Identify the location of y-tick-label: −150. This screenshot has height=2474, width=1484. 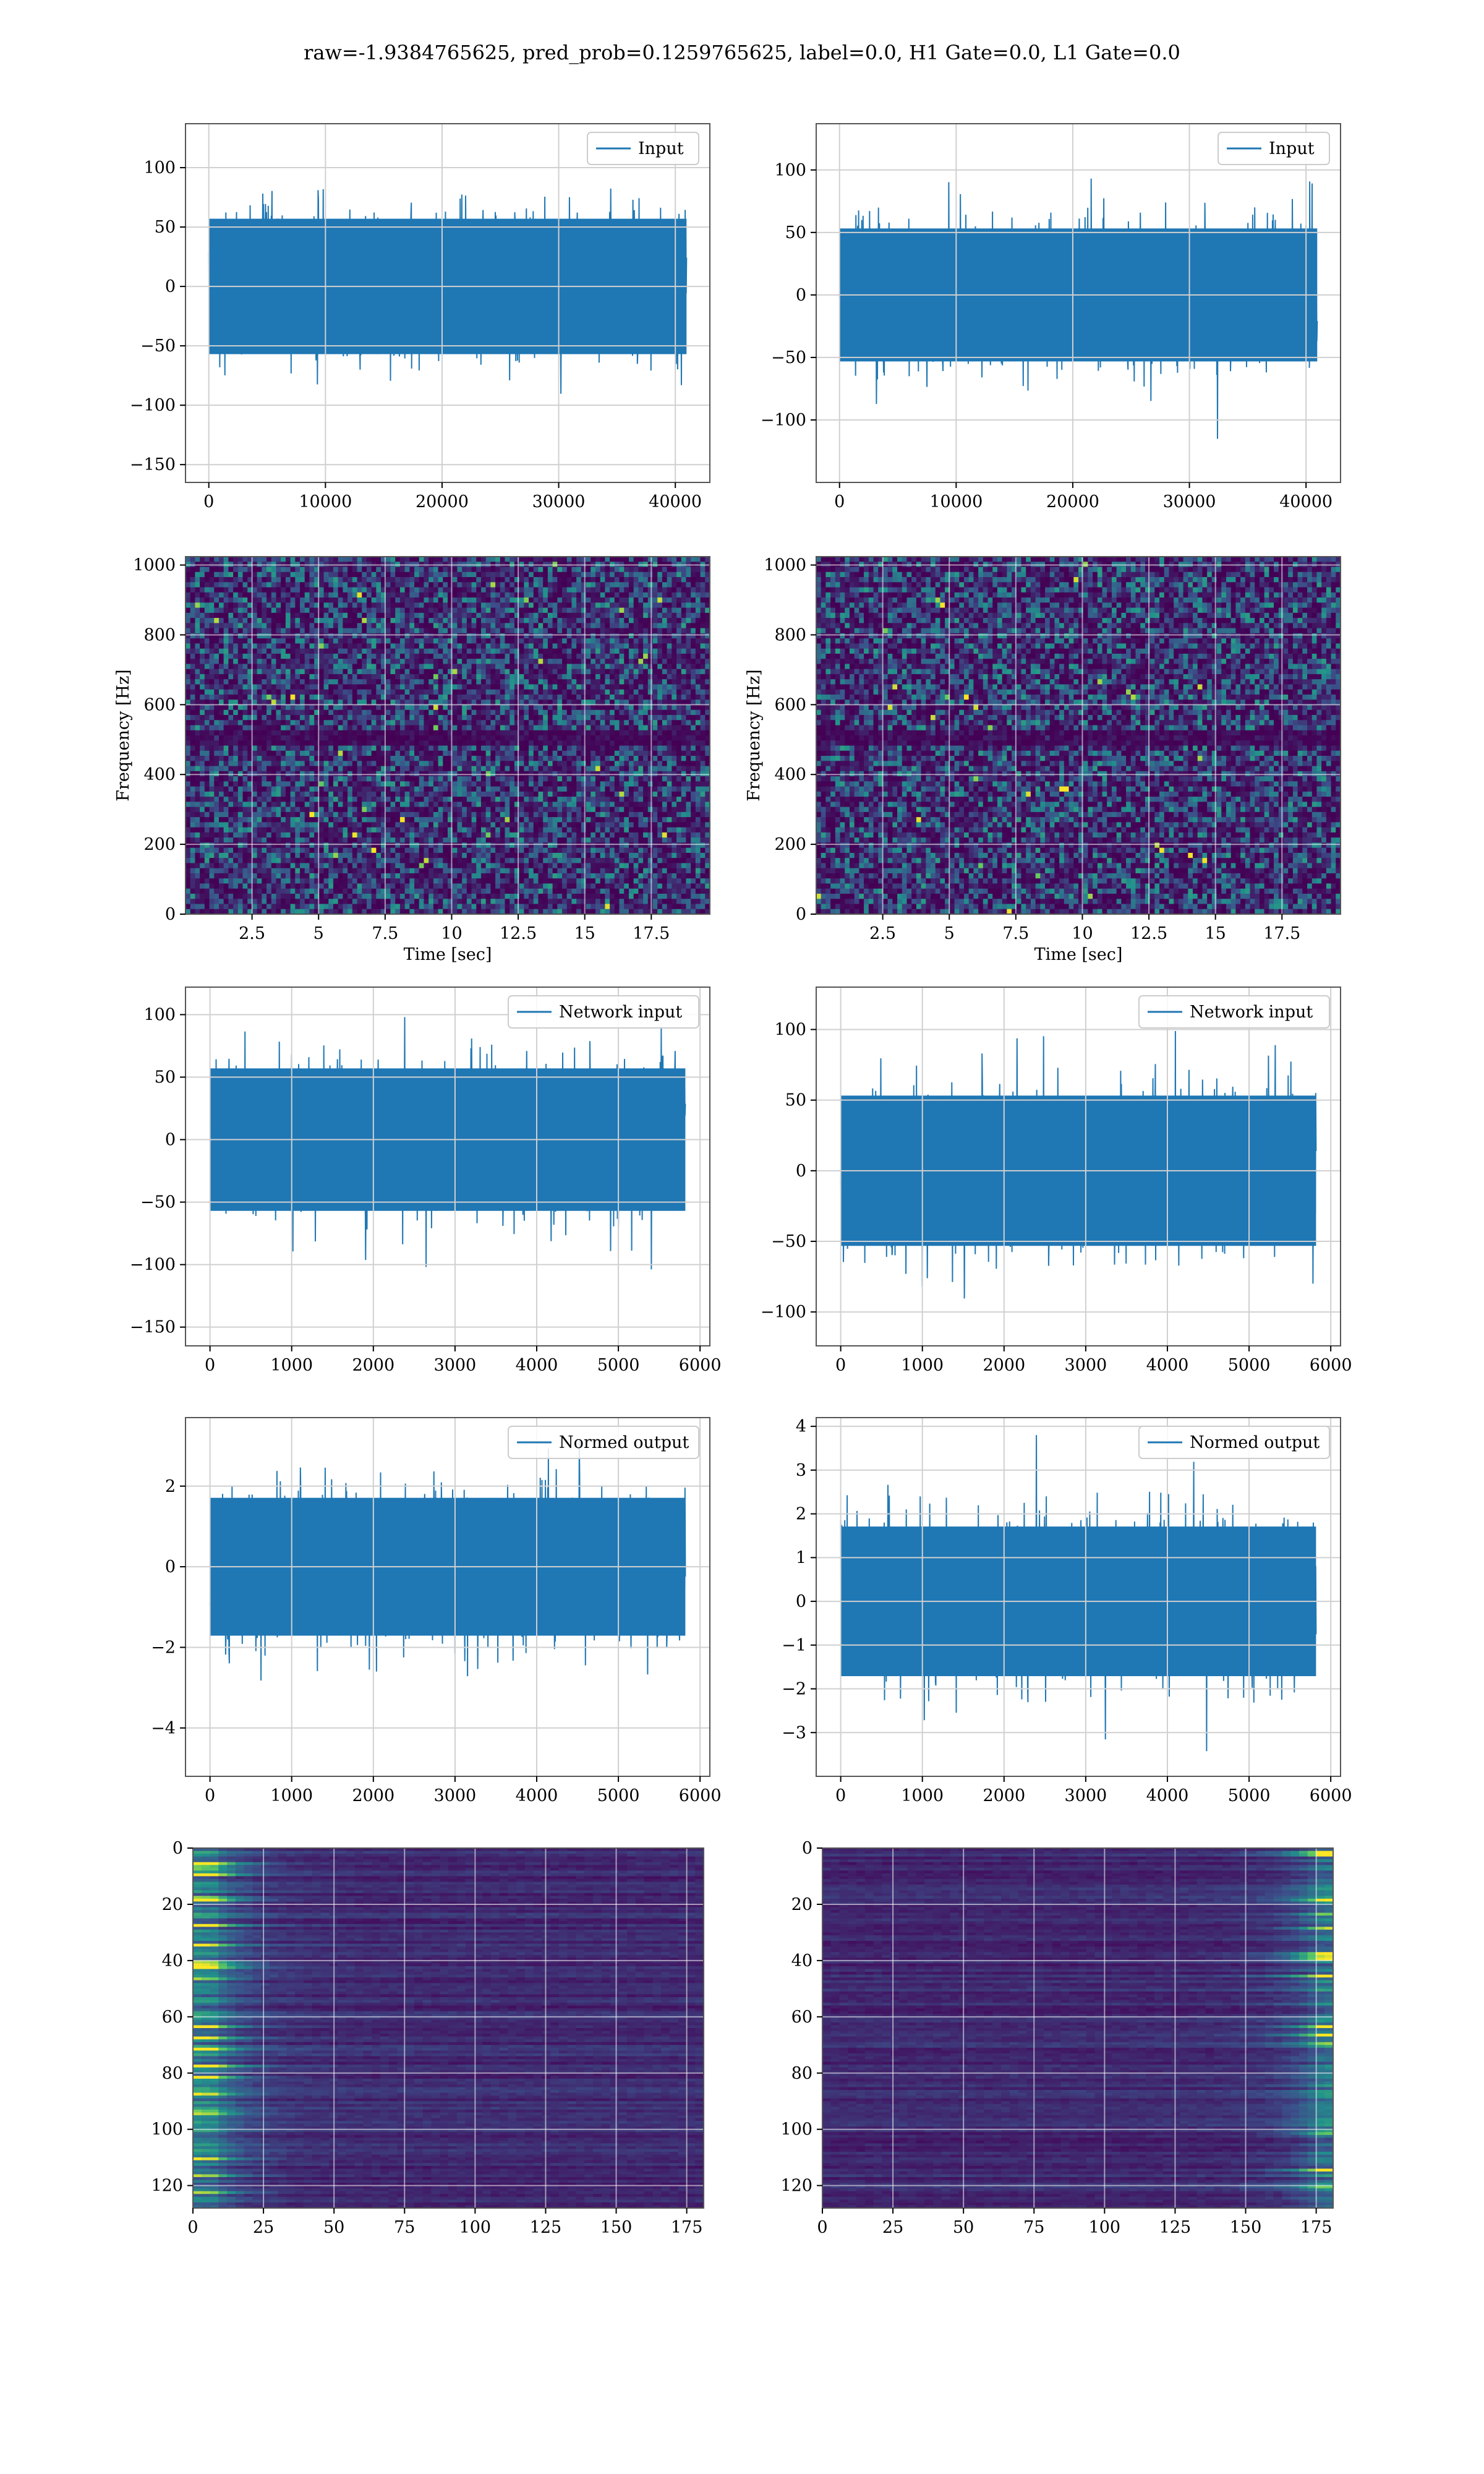
(153, 465).